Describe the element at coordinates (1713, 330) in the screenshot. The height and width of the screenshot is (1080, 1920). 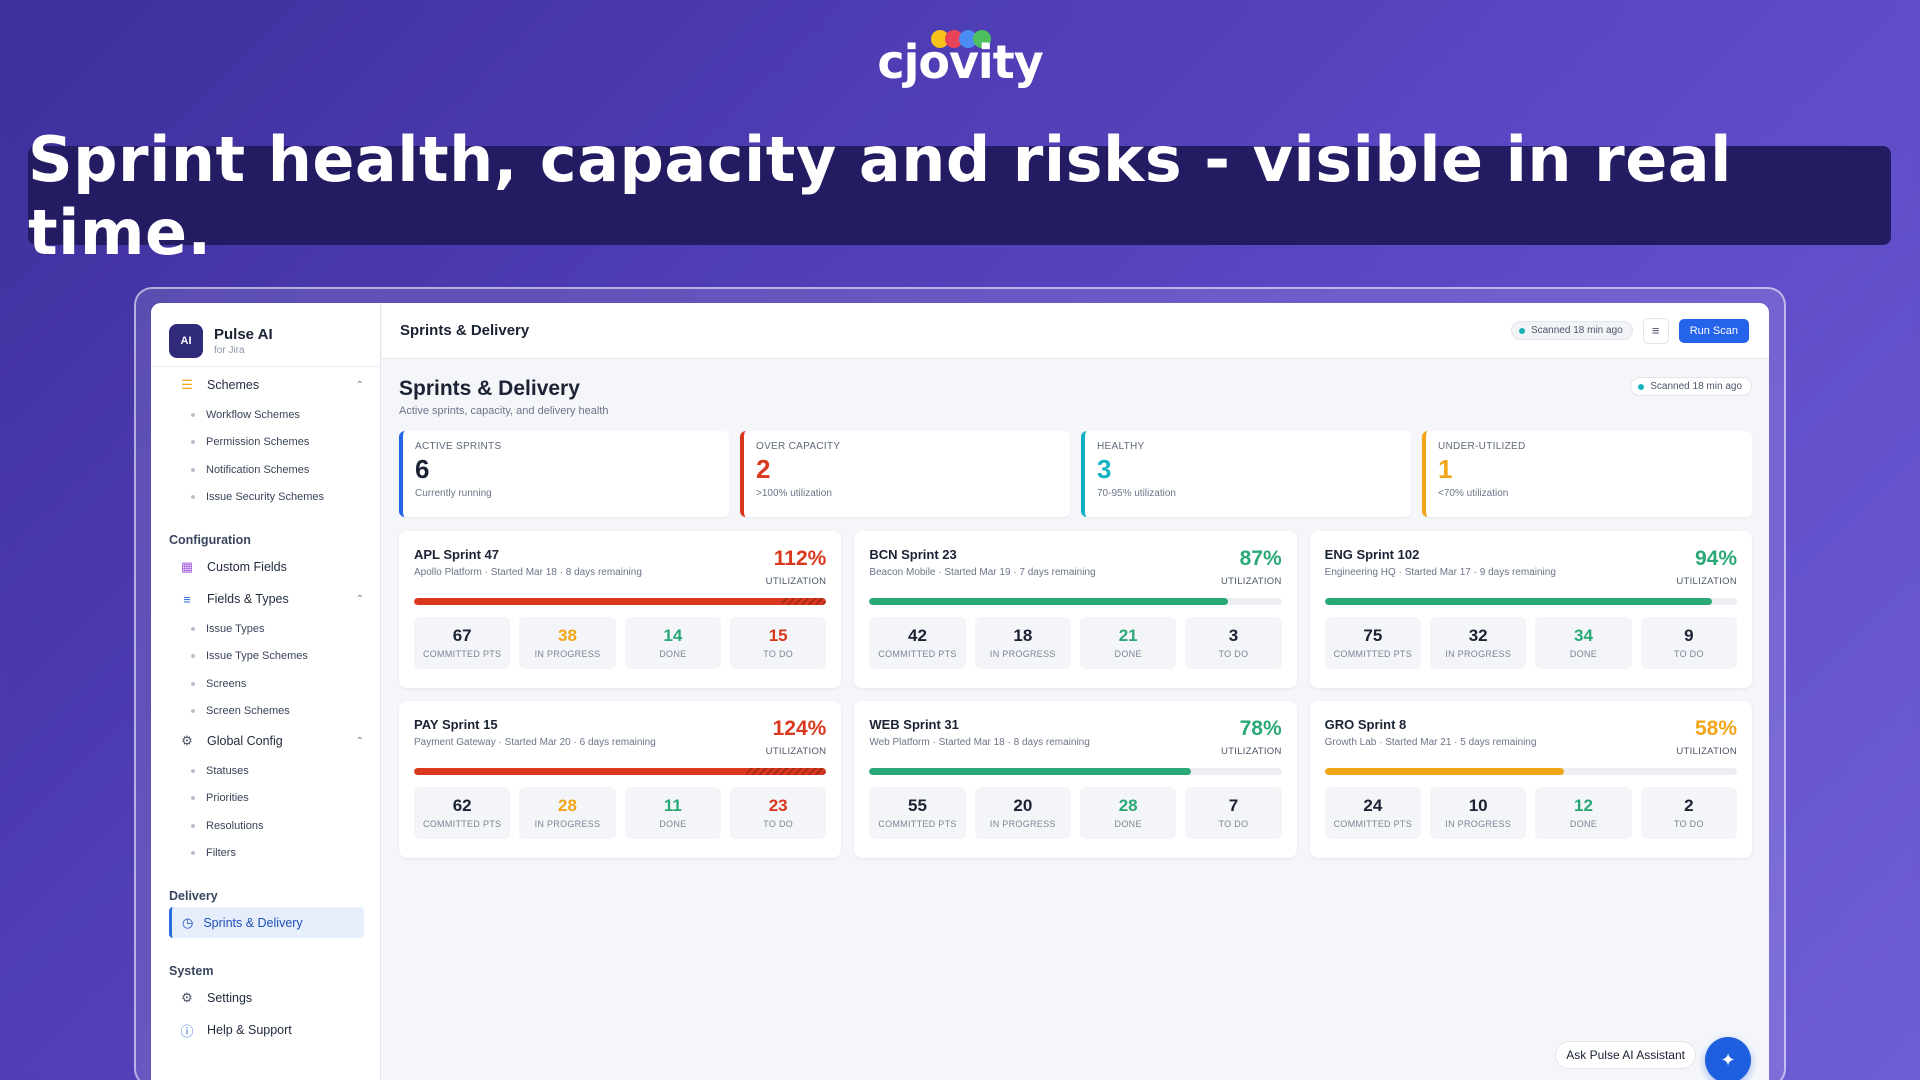
I see `run-scan-button: Run Scan` at that location.